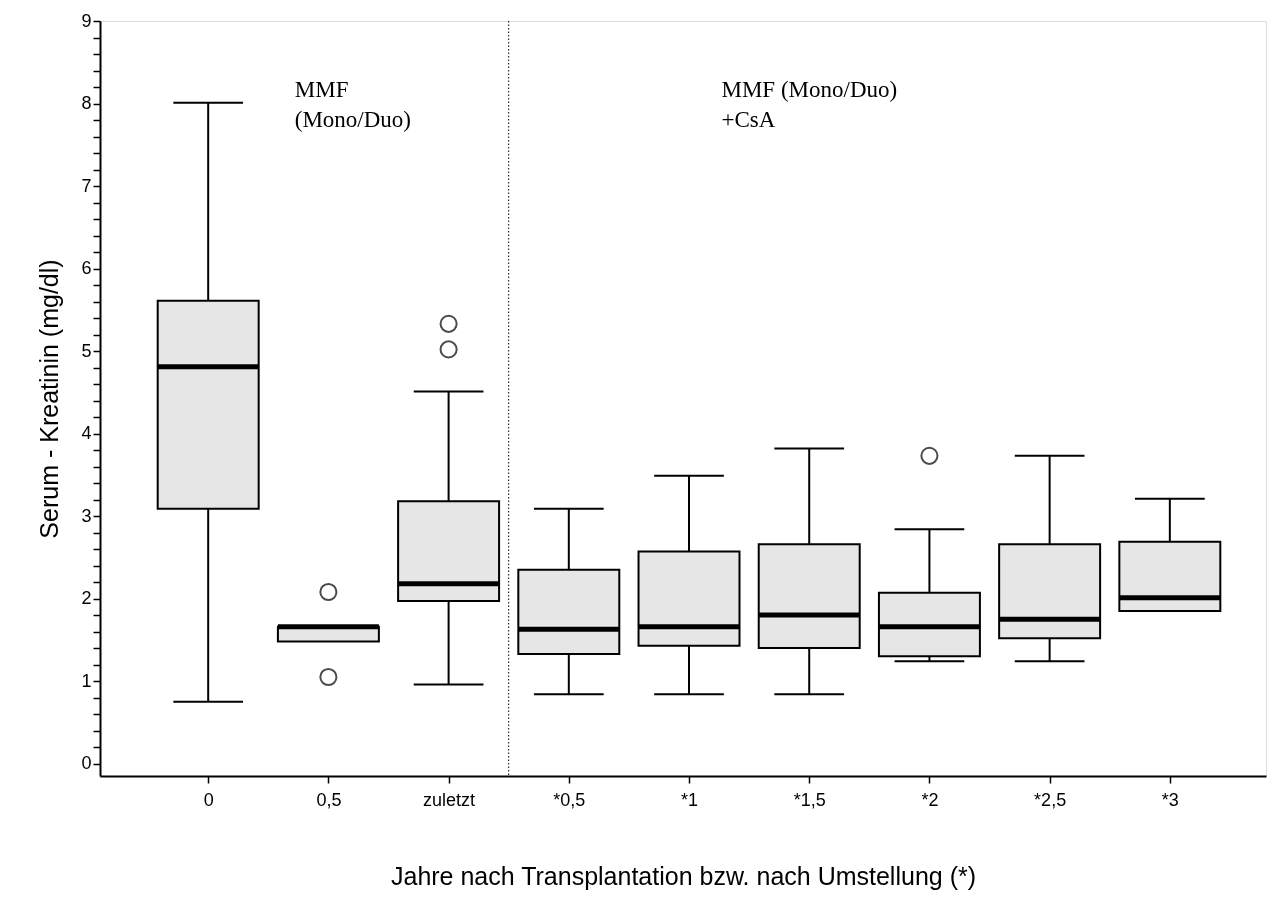 The width and height of the screenshot is (1270, 902). I want to click on y-tick-label: 4, so click(86, 433).